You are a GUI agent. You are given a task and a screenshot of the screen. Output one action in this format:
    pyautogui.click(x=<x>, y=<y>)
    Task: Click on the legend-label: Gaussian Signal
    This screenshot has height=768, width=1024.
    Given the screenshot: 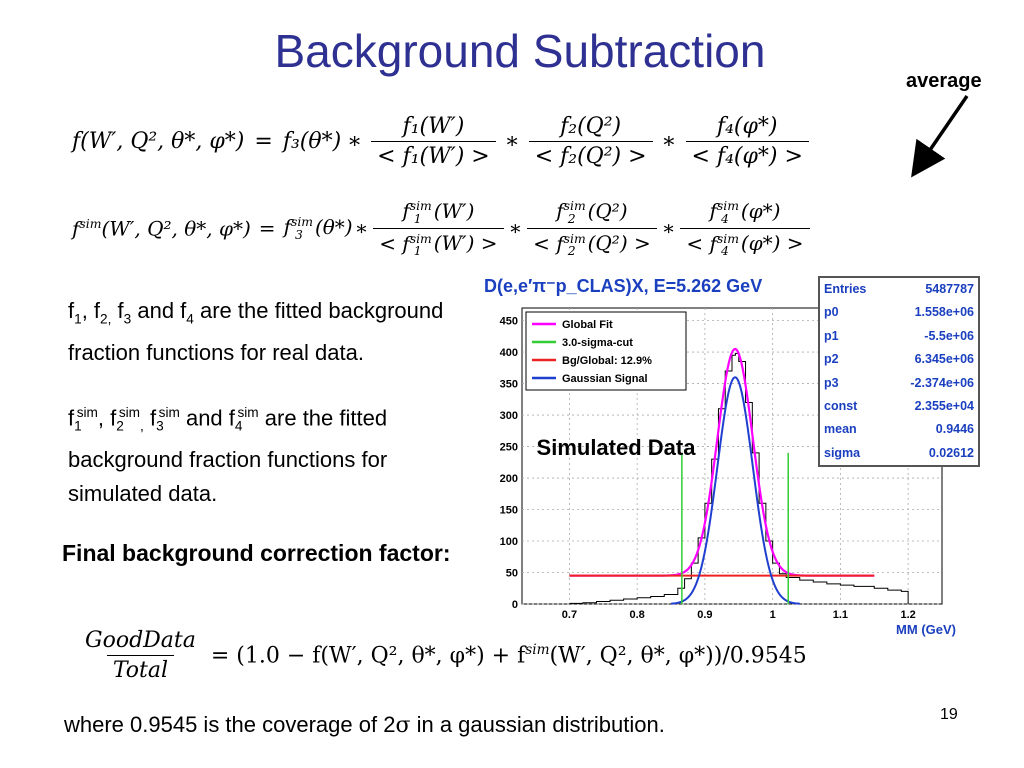 What is the action you would take?
    pyautogui.click(x=605, y=379)
    